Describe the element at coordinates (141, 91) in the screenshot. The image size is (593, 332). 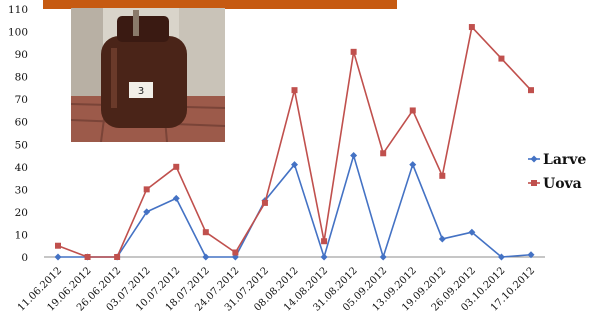
I see `photo-label-text: 3` at that location.